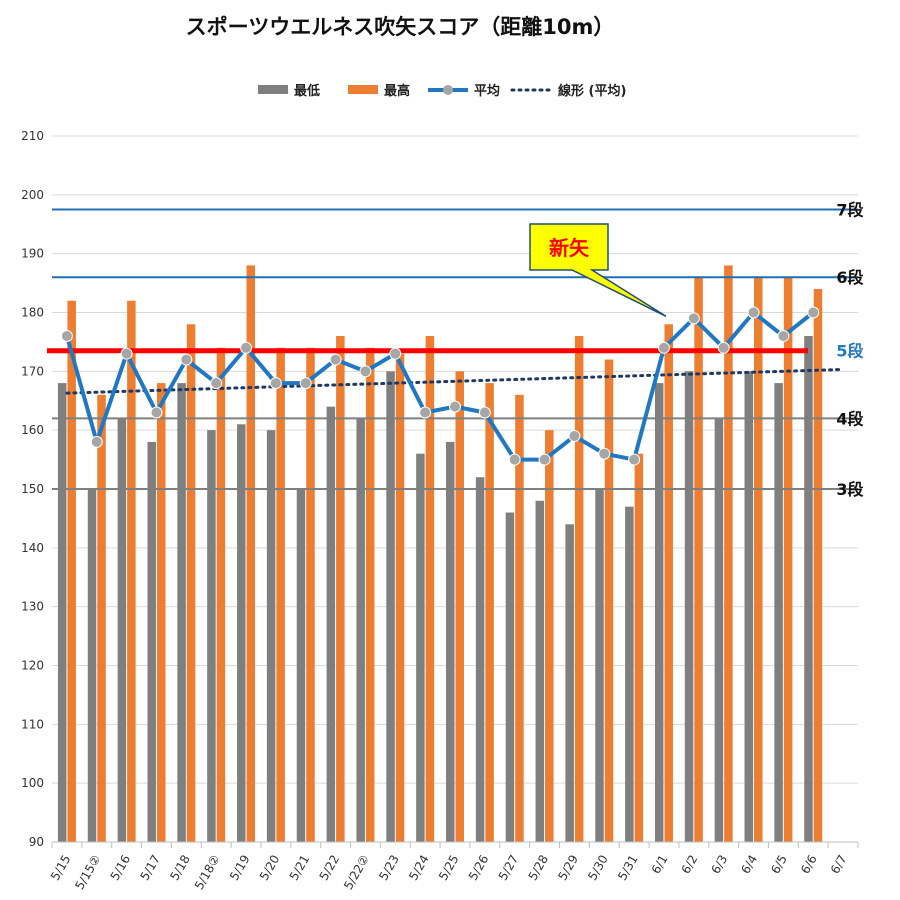 The height and width of the screenshot is (900, 900). What do you see at coordinates (850, 418) in the screenshot?
I see `reference-label: 4段` at bounding box center [850, 418].